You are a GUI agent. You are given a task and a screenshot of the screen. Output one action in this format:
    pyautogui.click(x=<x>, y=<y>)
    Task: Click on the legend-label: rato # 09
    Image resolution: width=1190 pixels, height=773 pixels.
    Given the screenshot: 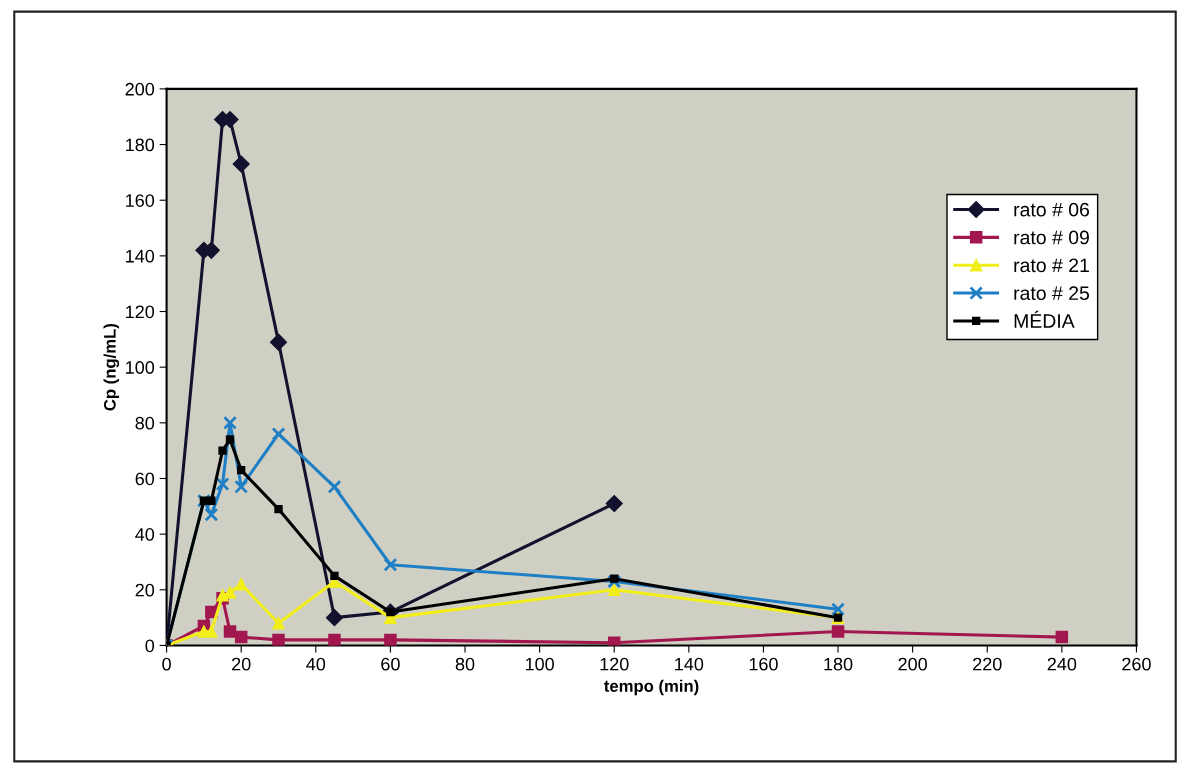 What is the action you would take?
    pyautogui.click(x=1051, y=237)
    